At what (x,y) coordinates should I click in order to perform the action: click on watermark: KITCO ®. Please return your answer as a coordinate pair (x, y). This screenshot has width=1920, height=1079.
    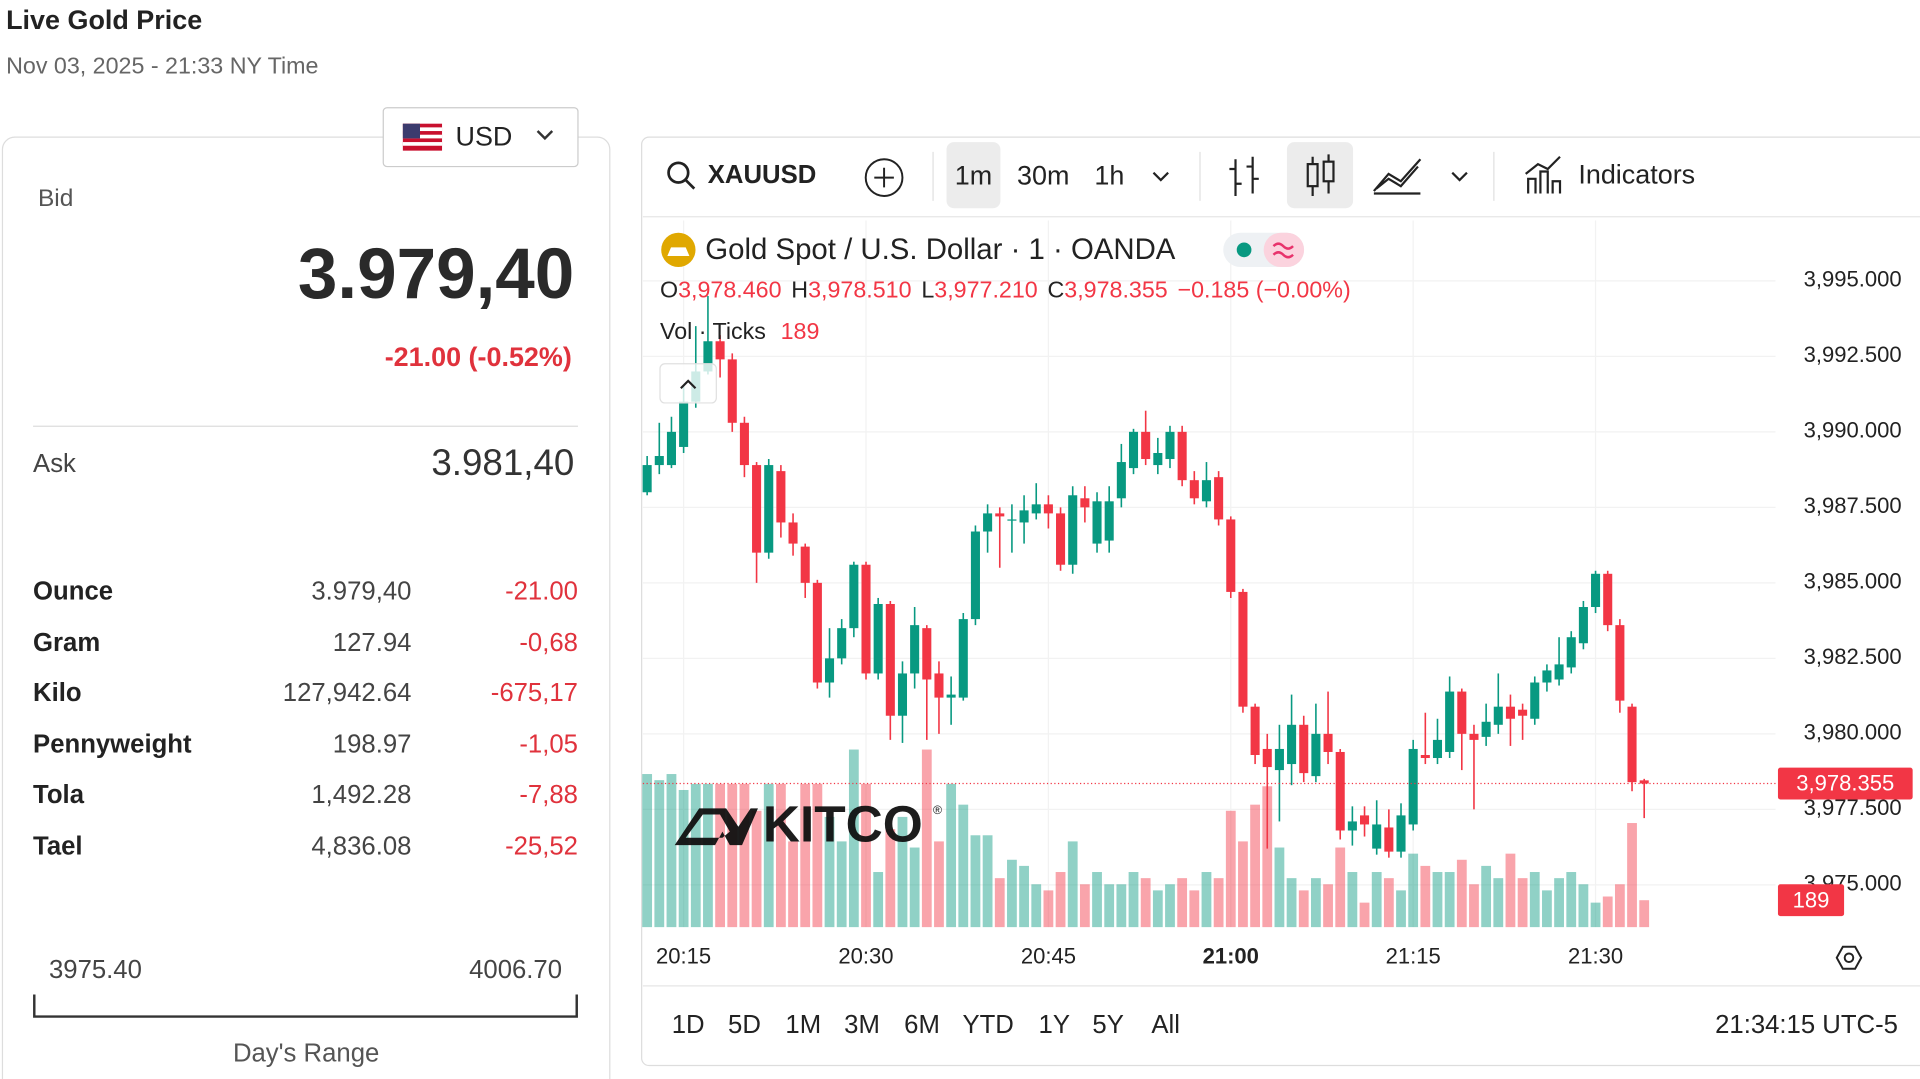
    Looking at the image, I should click on (808, 824).